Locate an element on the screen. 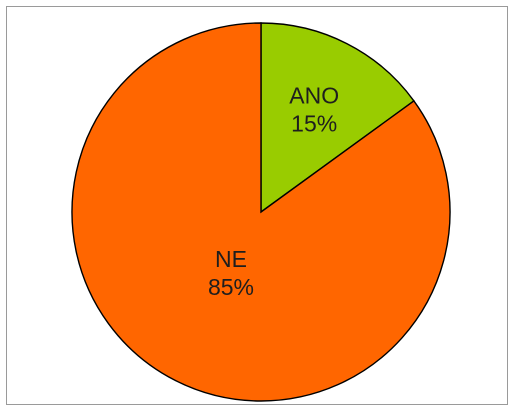  pie-labels: ANO 15% NE 85% is located at coordinates (273, 191).